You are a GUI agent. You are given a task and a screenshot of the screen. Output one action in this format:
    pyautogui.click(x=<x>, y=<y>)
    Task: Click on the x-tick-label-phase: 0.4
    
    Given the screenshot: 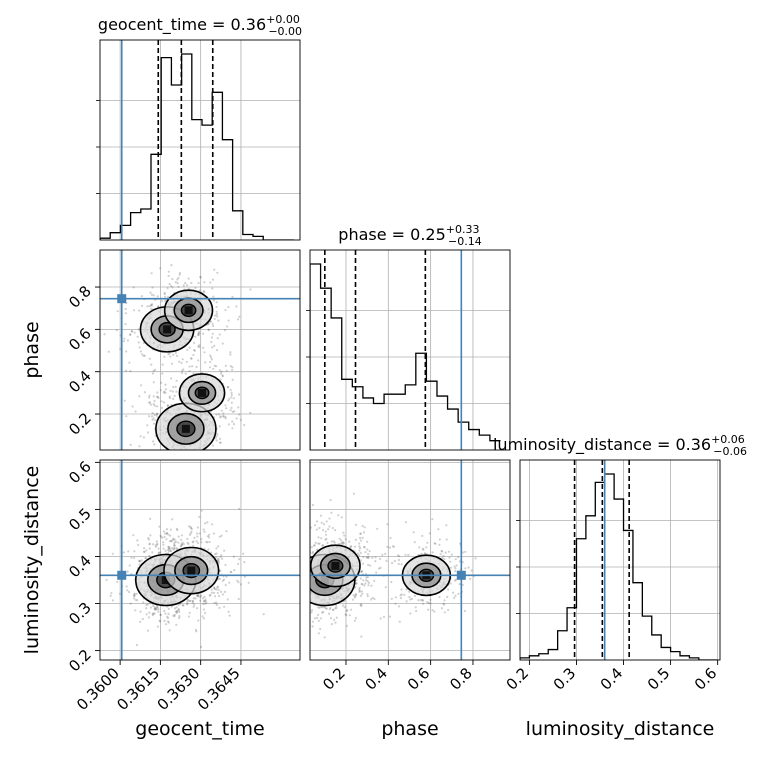 What is the action you would take?
    pyautogui.click(x=377, y=679)
    